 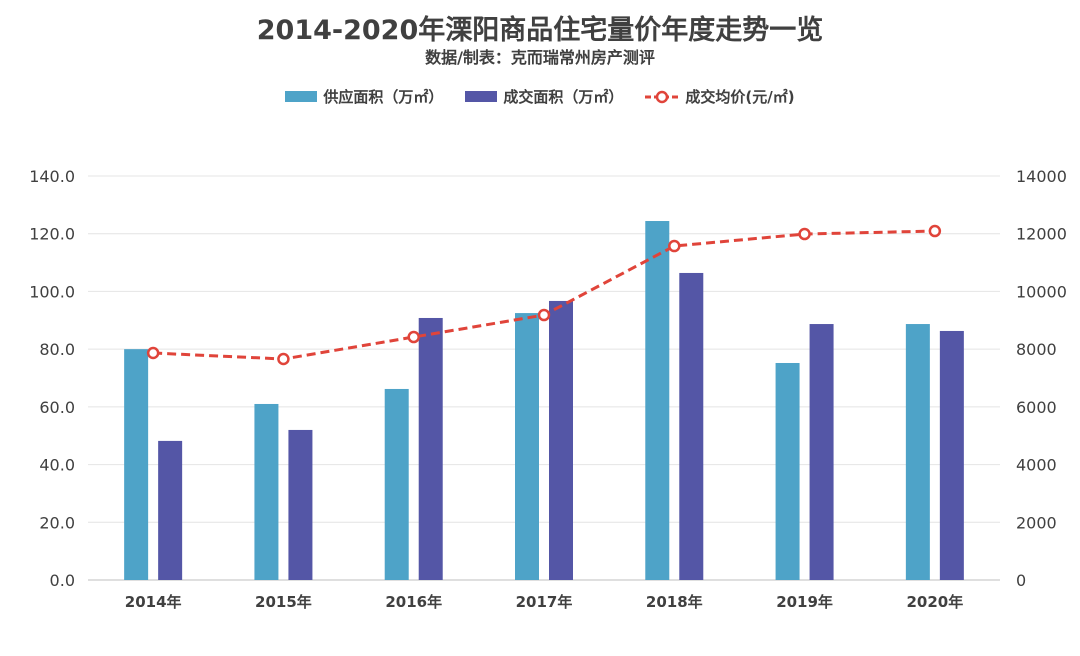 I want to click on x-tick-label: 2014年, so click(x=153, y=602).